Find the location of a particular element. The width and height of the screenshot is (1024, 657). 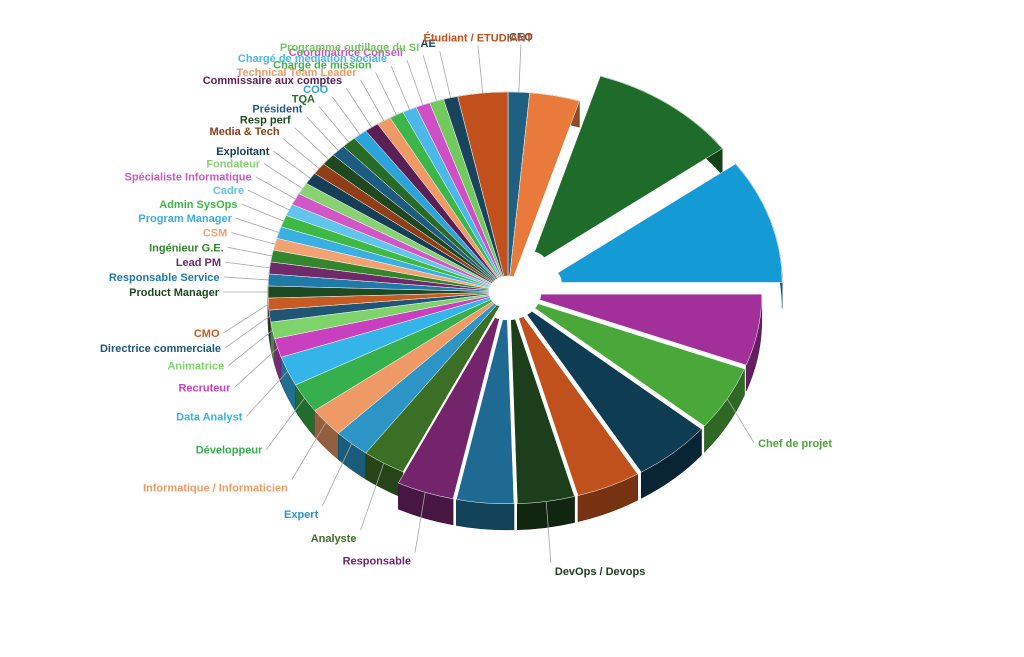

slice-label-32: Resp perf is located at coordinates (265, 121).